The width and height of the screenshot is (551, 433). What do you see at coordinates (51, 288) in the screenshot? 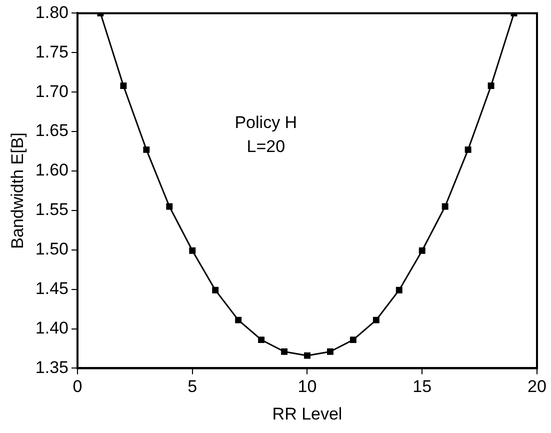
I see `y-tick-label: 1.45` at bounding box center [51, 288].